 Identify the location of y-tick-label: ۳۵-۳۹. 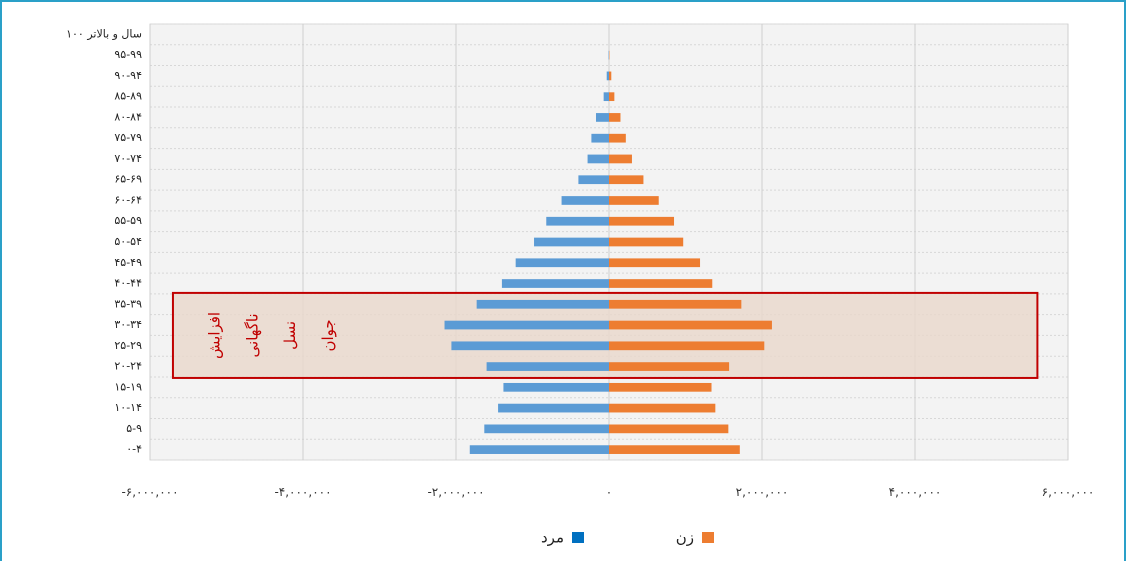
(128, 303).